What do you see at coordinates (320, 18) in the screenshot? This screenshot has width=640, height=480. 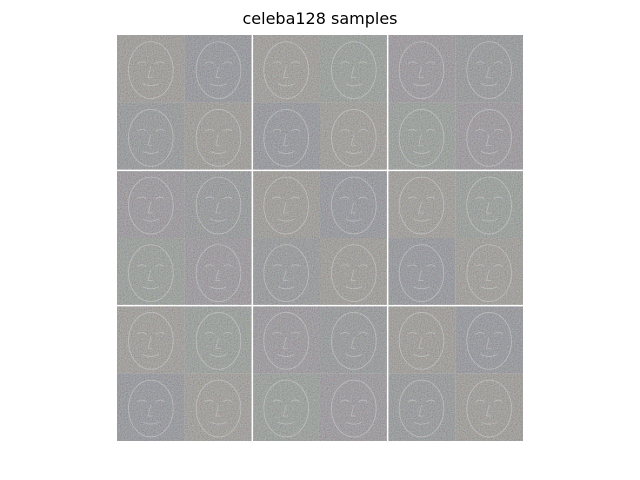 I see `figure-title: celeba128 samples` at bounding box center [320, 18].